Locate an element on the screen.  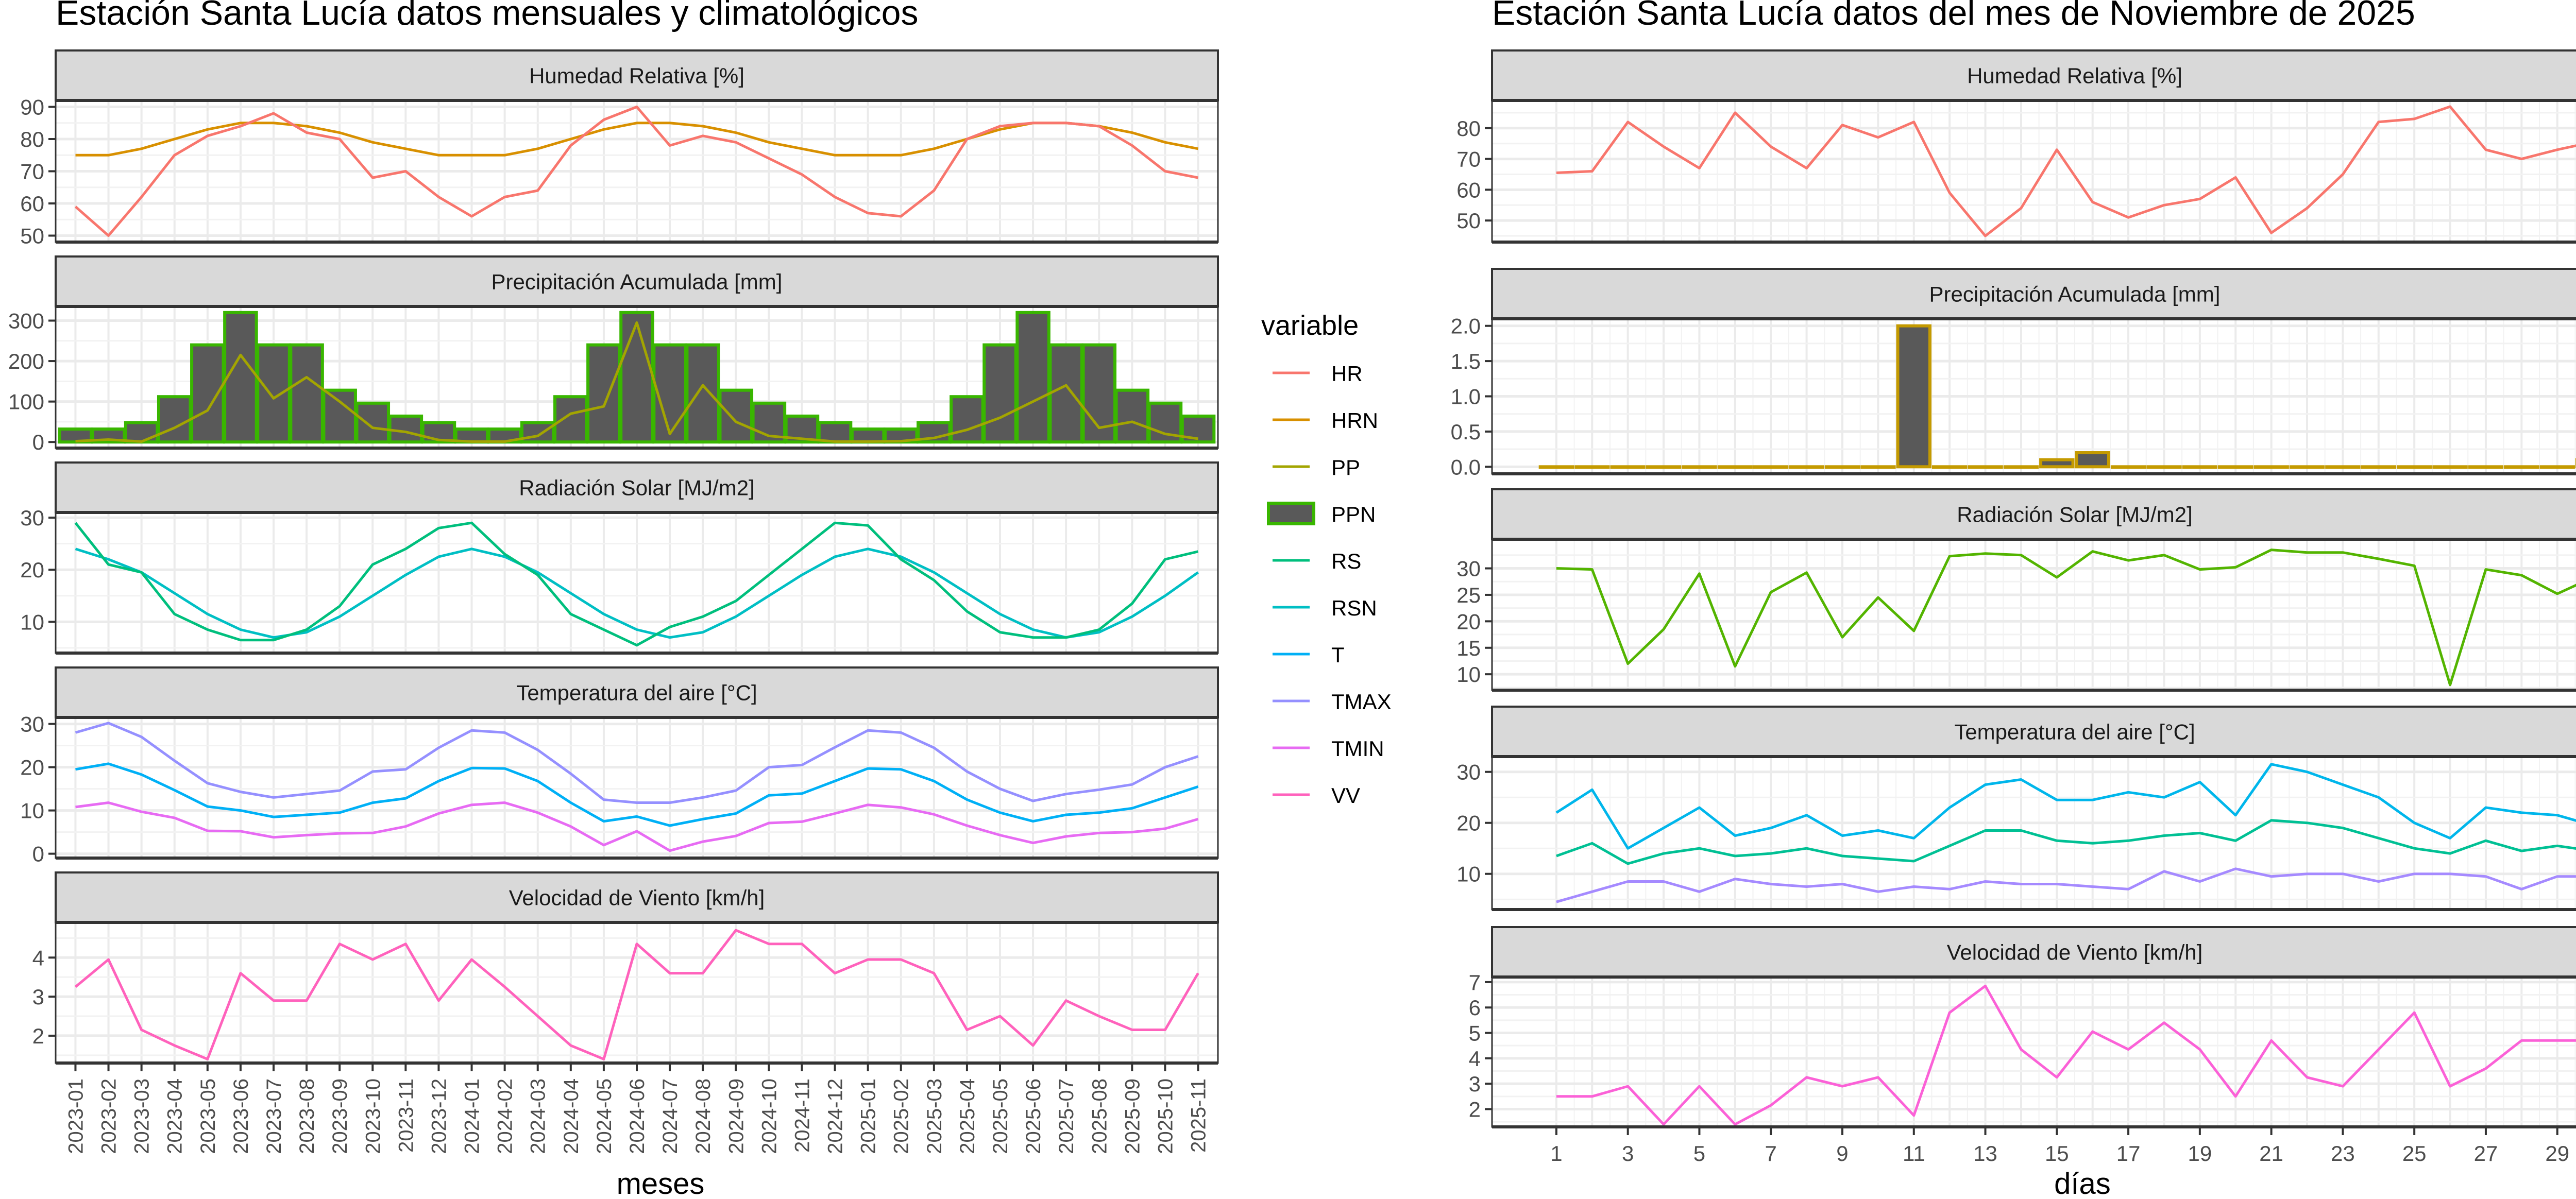
legend-item: T is located at coordinates (1309, 655).